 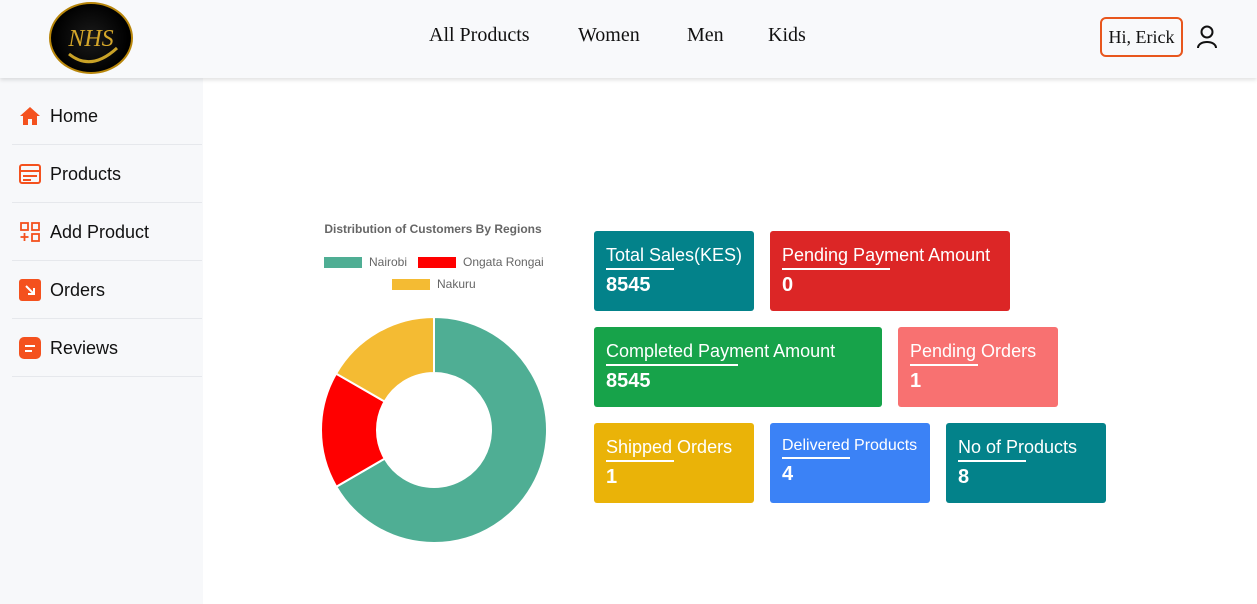 What do you see at coordinates (964, 477) in the screenshot?
I see `card-value: 8` at bounding box center [964, 477].